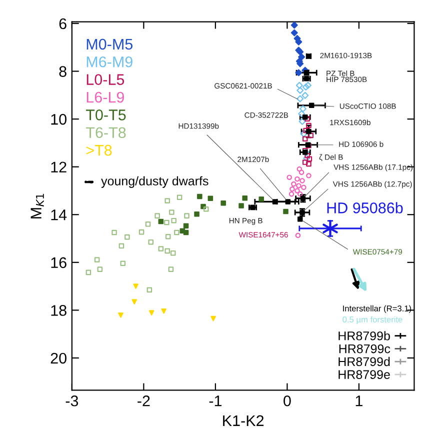 The width and height of the screenshot is (436, 436). What do you see at coordinates (72, 400) in the screenshot?
I see `x-tick-label: -3` at bounding box center [72, 400].